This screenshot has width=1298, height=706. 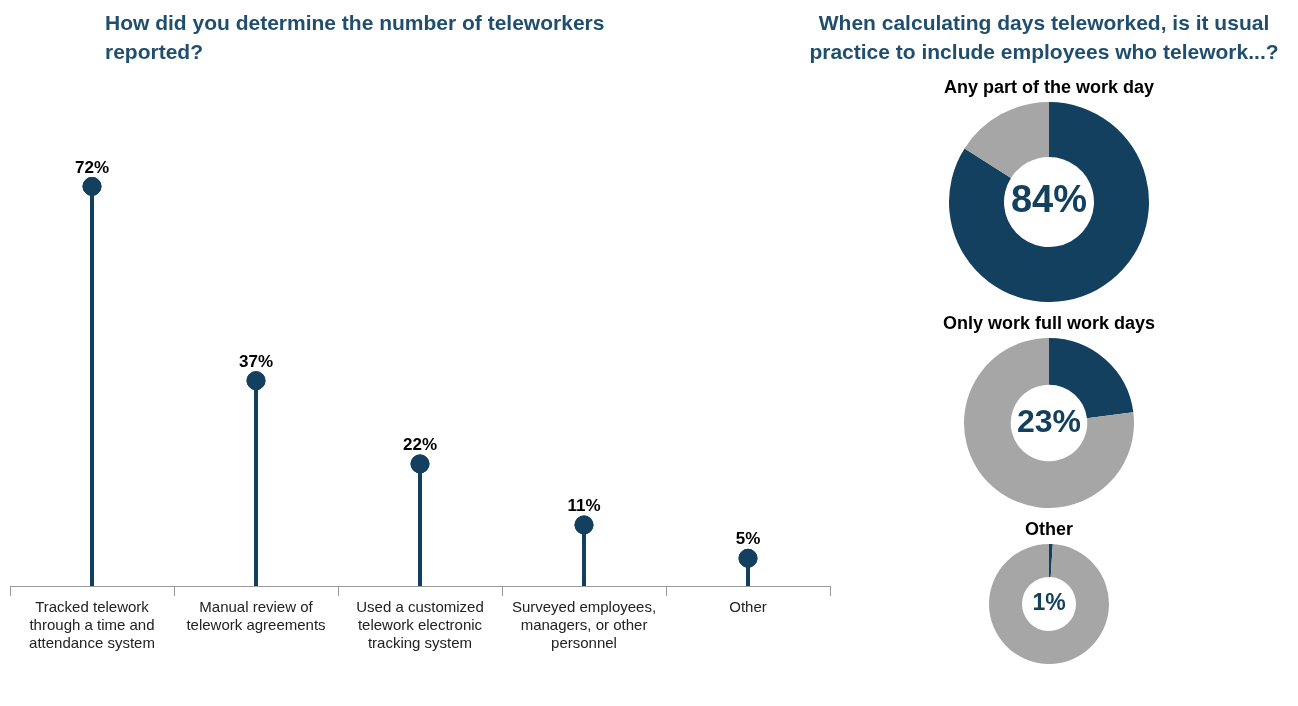 I want to click on chart-title: How did you determine the number of teleworkers reported?, so click(x=355, y=37).